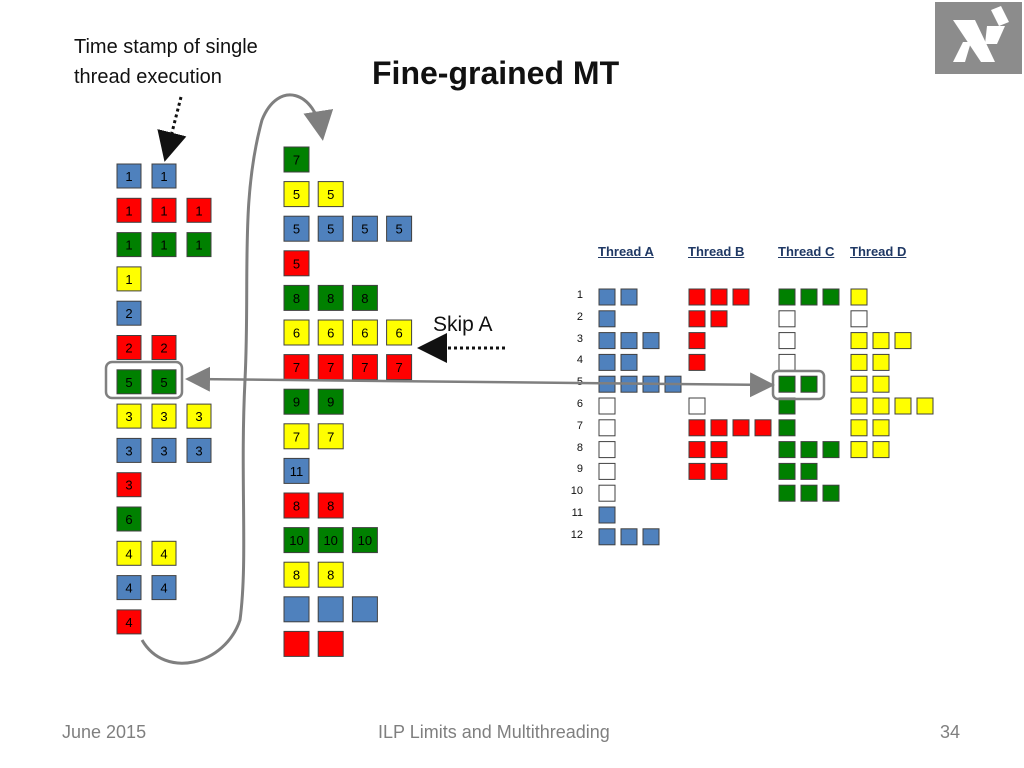  Describe the element at coordinates (579, 469) in the screenshot. I see `row-number: 9` at that location.